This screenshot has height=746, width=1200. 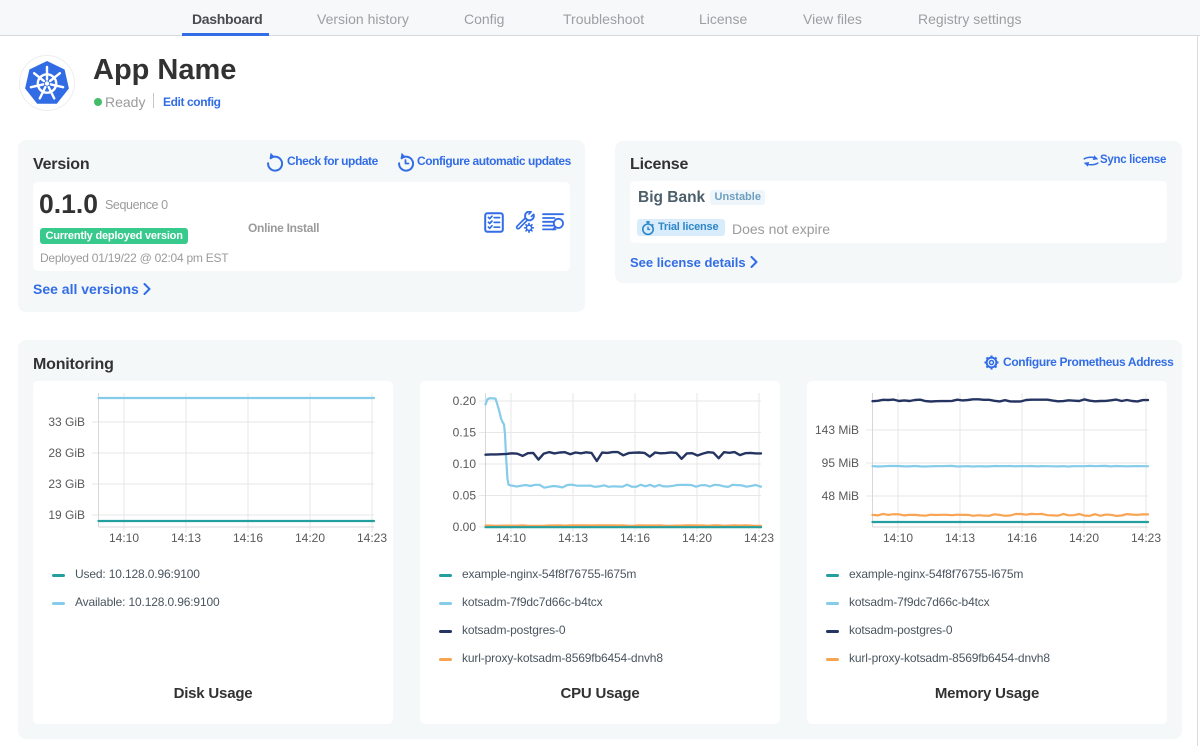 I want to click on svg-text: 143 MiB, so click(x=837, y=430).